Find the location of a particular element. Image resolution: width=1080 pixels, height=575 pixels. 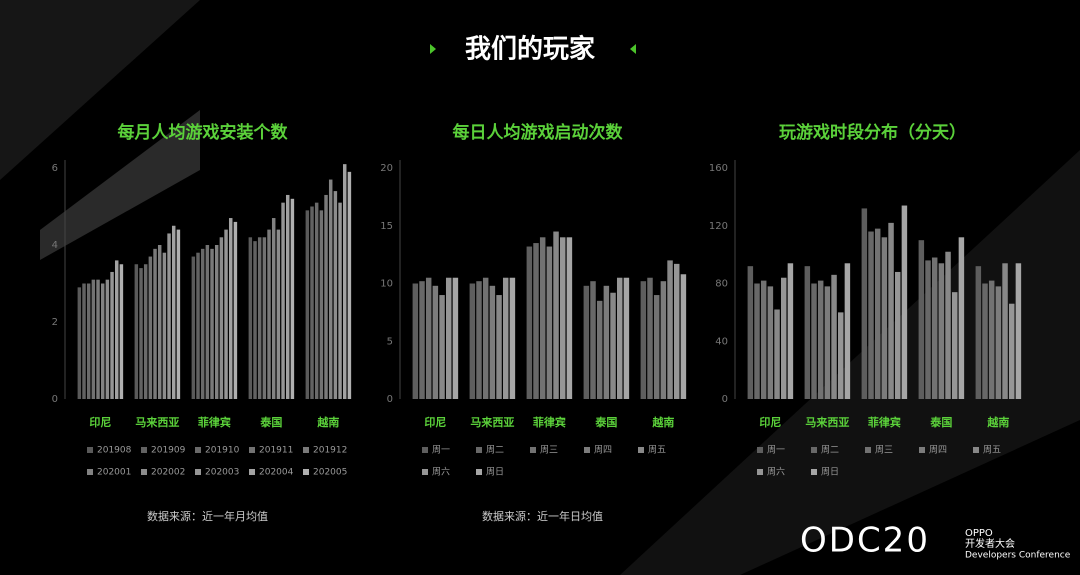

legend-label: 201912 is located at coordinates (330, 451).